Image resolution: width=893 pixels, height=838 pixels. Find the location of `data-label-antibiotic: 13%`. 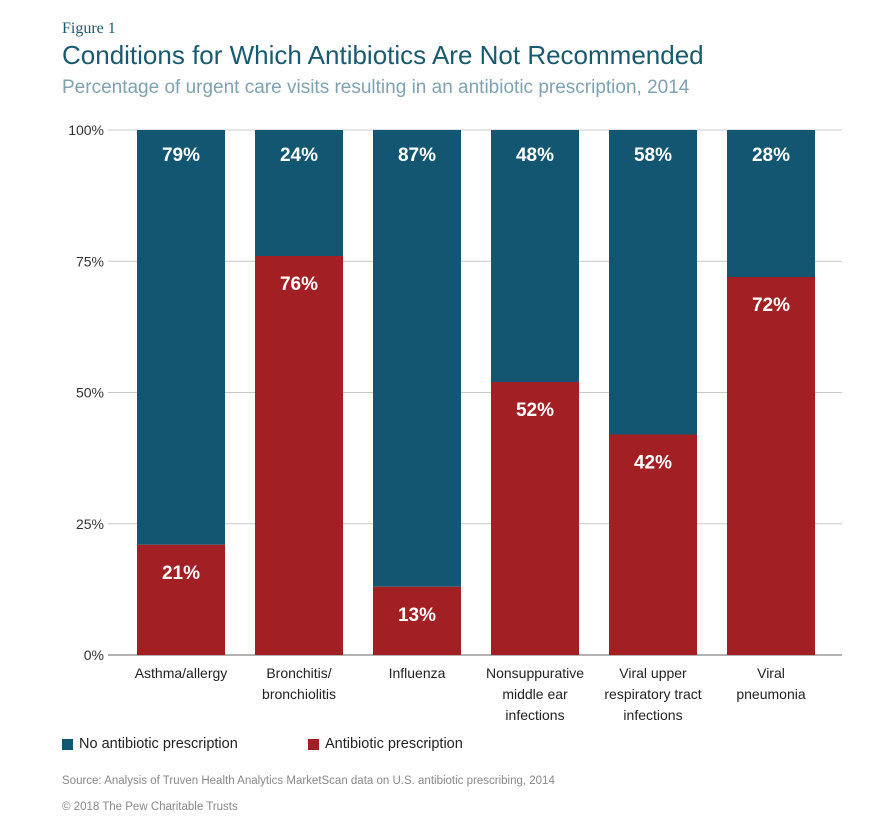

data-label-antibiotic: 13% is located at coordinates (417, 615).